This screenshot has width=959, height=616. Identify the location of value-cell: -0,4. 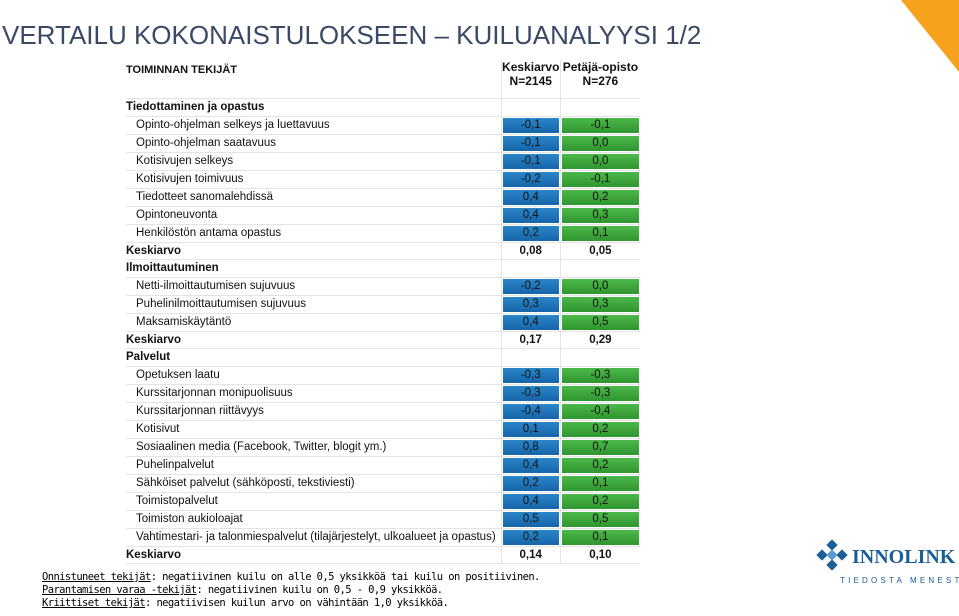
(599, 411).